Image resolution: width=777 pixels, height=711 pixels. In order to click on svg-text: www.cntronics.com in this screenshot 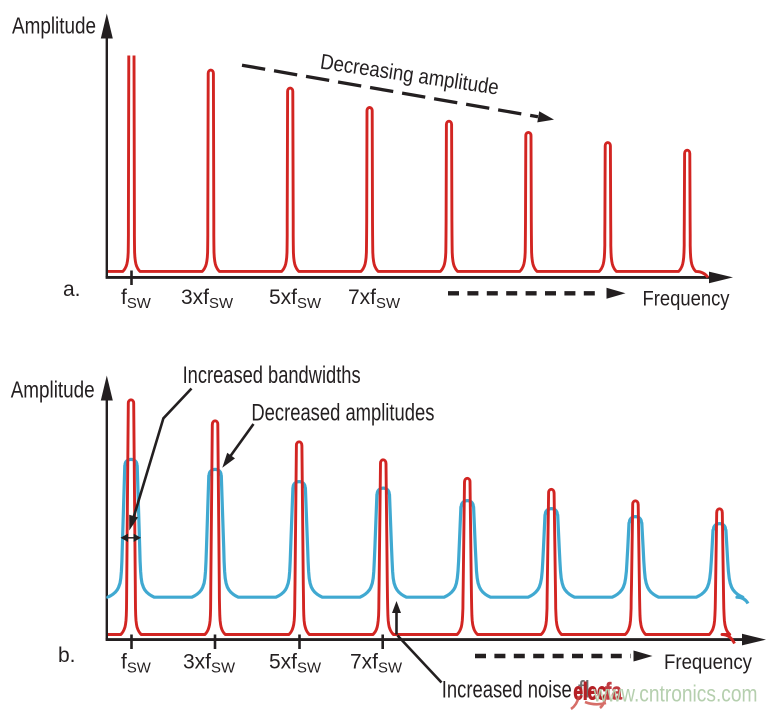, I will do `click(675, 694)`.